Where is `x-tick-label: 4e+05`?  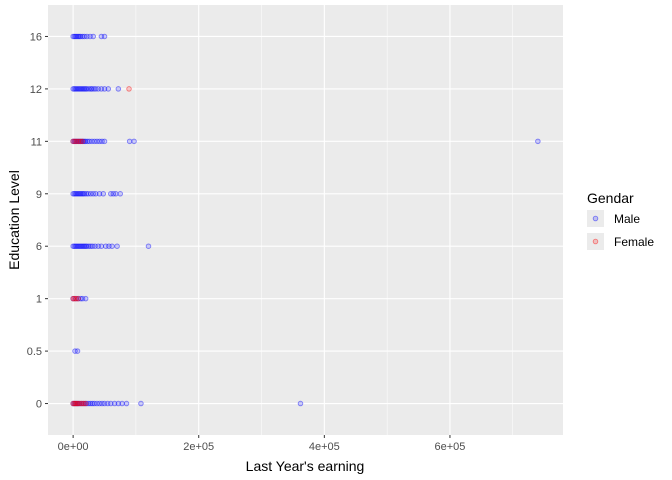
x-tick-label: 4e+05 is located at coordinates (324, 447).